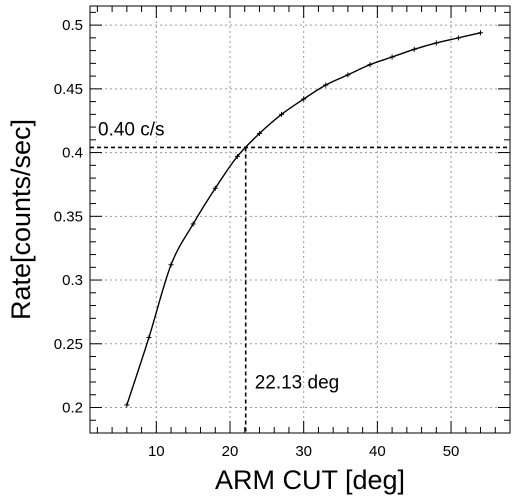 The height and width of the screenshot is (498, 520). I want to click on y-tick-labels: 0.2 0.25 0.3 0.35 0.4 0.45 0.5, so click(68, 216).